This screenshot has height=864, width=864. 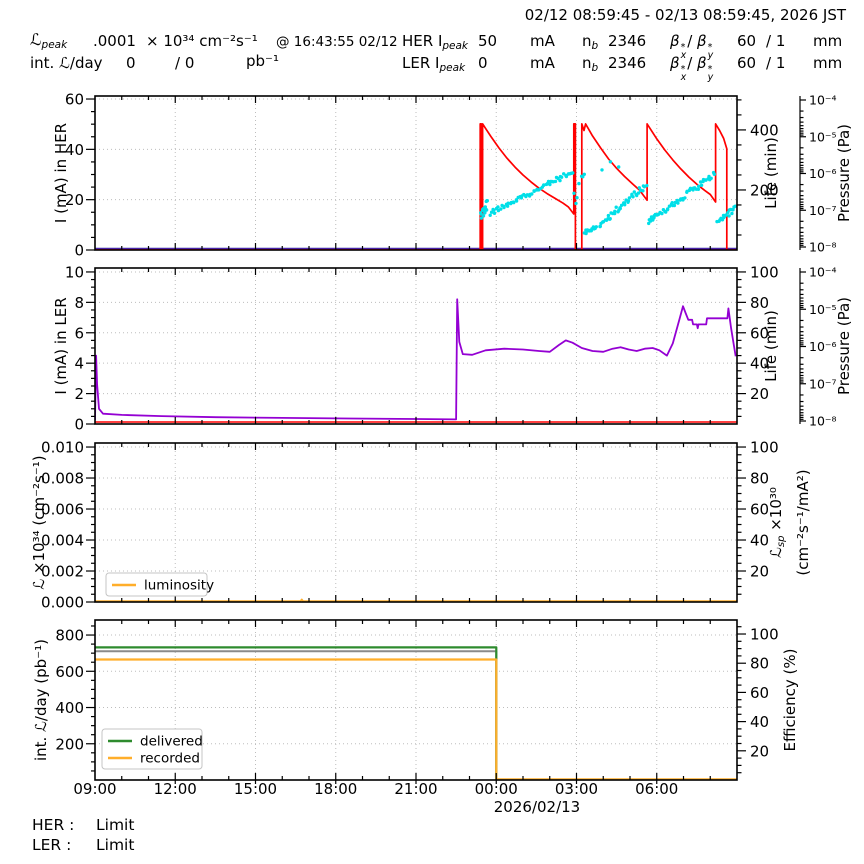 What do you see at coordinates (185, 63) in the screenshot?
I see `intlday-value2: / 0` at bounding box center [185, 63].